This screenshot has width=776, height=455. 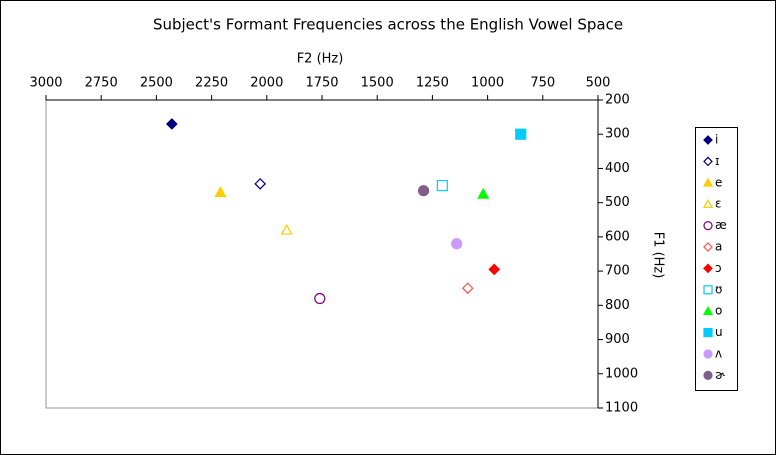 I want to click on legend-label: i, so click(x=716, y=140).